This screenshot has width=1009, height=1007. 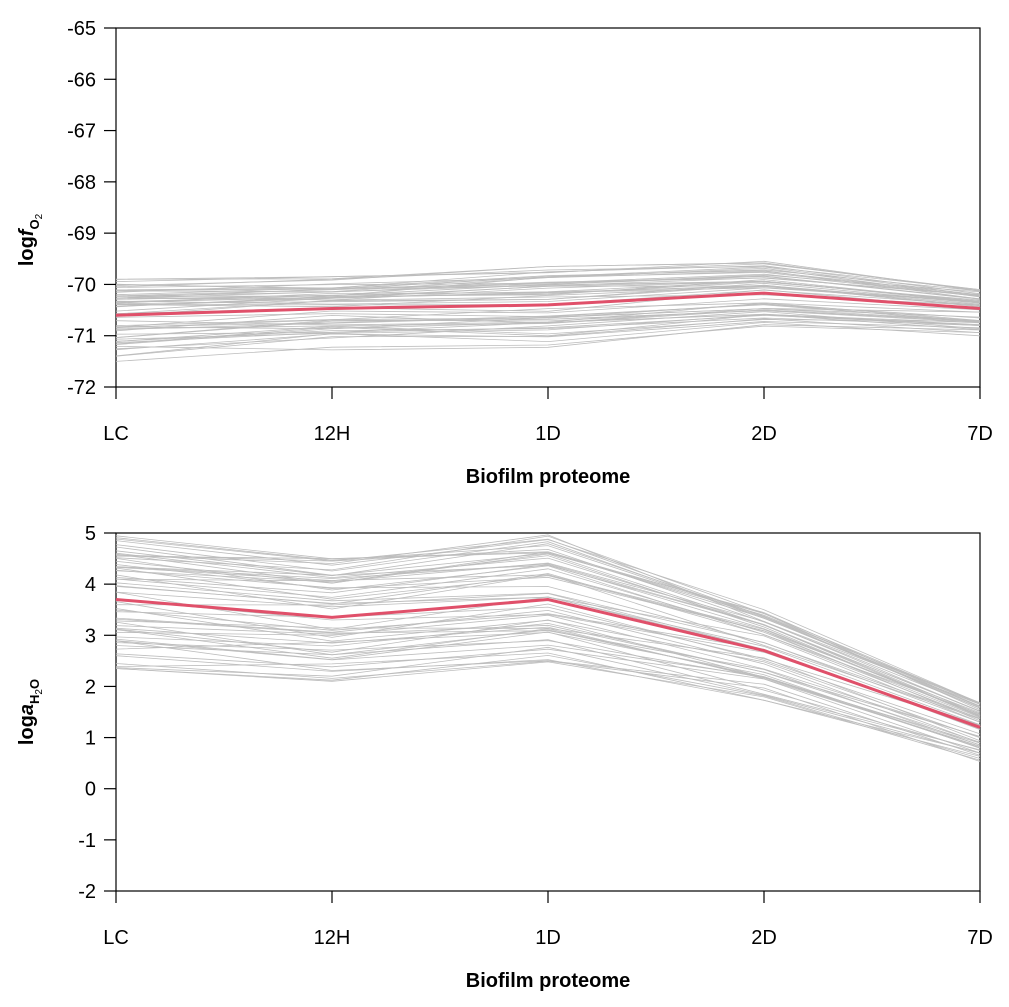 What do you see at coordinates (97, 713) in the screenshot?
I see `y-axis: 5 4 3 2 1 0 -1 -2` at bounding box center [97, 713].